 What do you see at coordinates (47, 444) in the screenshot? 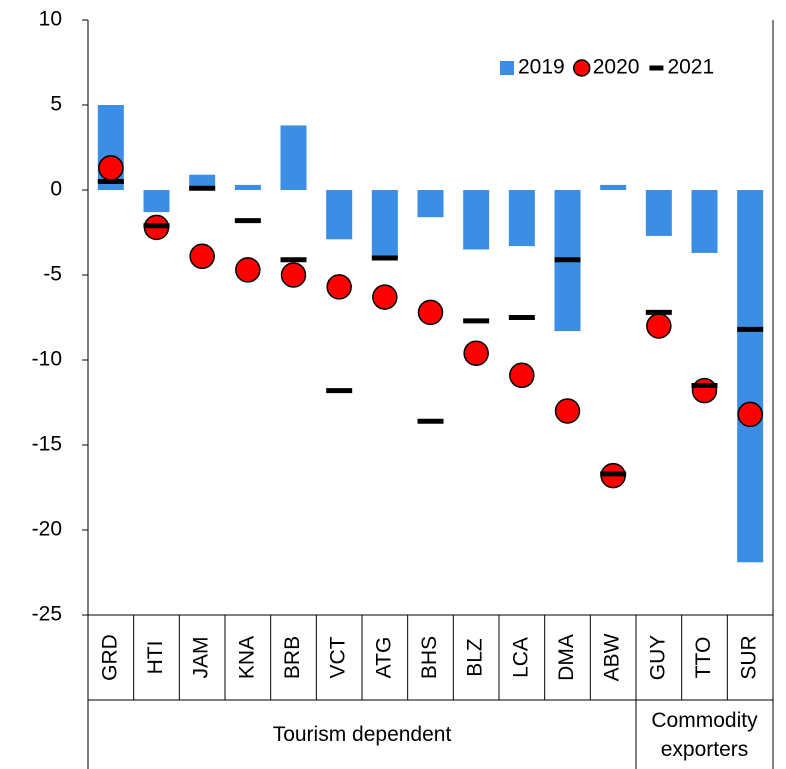
I see `y-tick-label: -15` at bounding box center [47, 444].